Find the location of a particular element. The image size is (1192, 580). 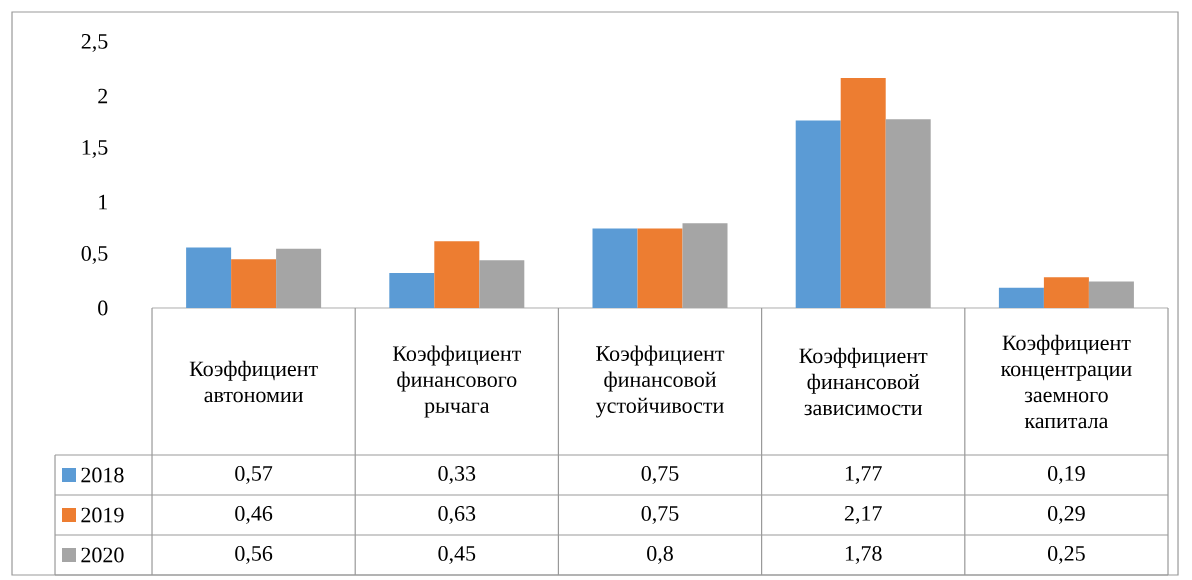

y-tick-label: 1 is located at coordinates (103, 202).